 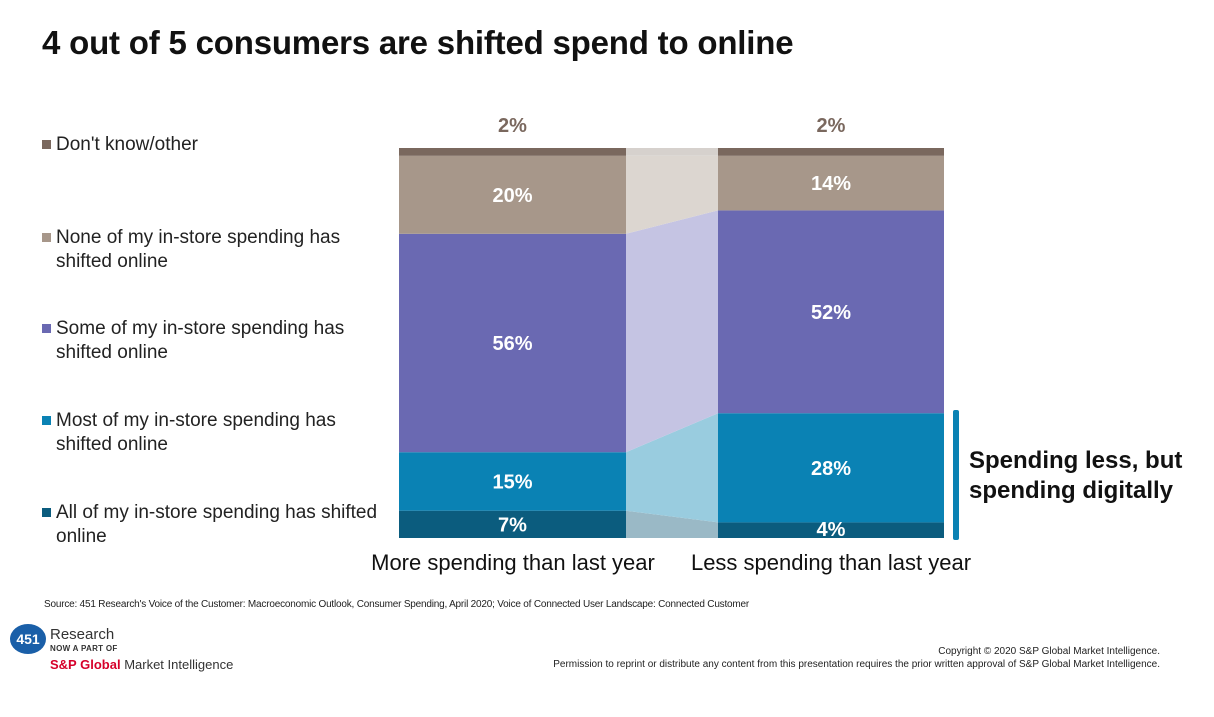 What do you see at coordinates (46, 237) in the screenshot?
I see `legend-swatch-none` at bounding box center [46, 237].